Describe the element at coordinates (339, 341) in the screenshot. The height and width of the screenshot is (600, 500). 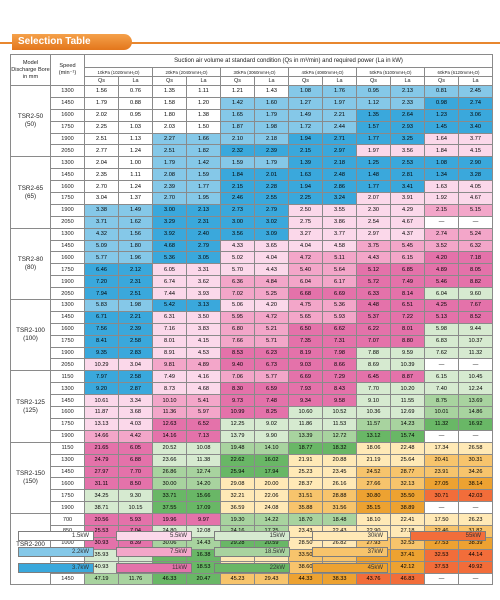
I see `la-cell: 7.31` at that location.